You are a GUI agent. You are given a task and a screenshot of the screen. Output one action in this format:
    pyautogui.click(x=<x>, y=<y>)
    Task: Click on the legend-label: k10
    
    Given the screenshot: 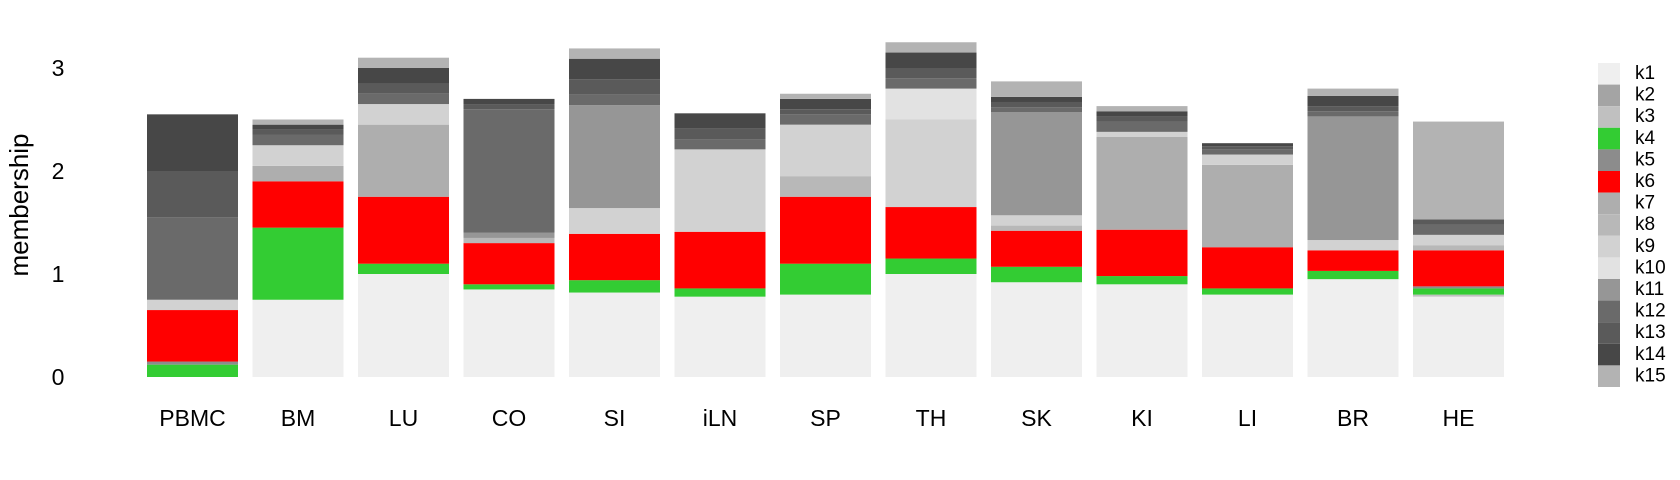 What is the action you would take?
    pyautogui.click(x=1650, y=267)
    